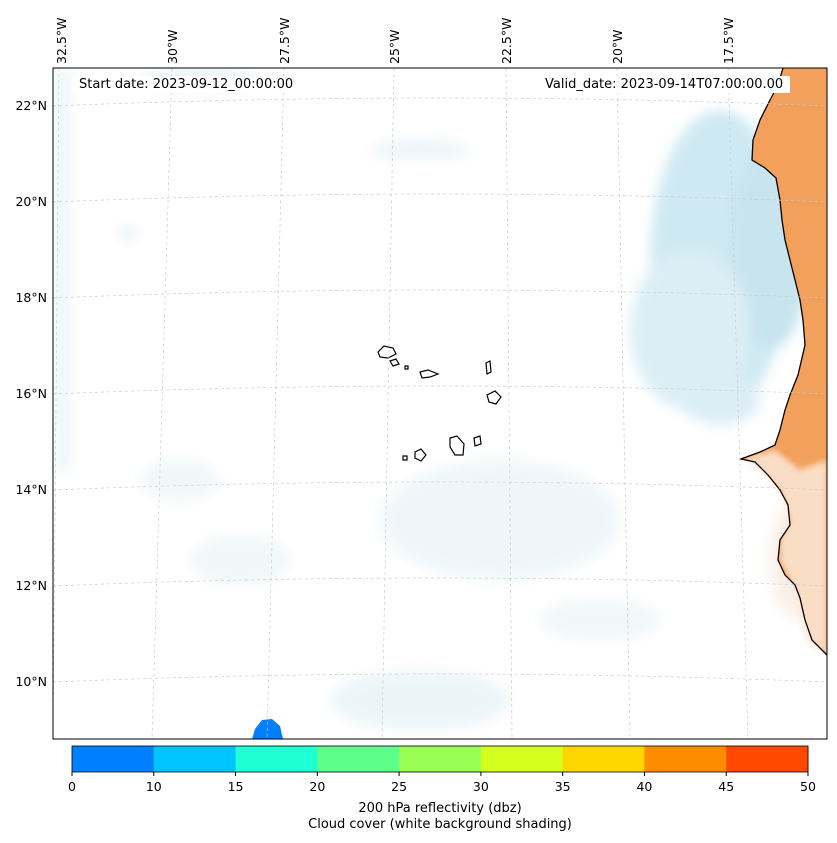 The image size is (837, 843). What do you see at coordinates (72, 786) in the screenshot?
I see `colorbar-tick-label: 0` at bounding box center [72, 786].